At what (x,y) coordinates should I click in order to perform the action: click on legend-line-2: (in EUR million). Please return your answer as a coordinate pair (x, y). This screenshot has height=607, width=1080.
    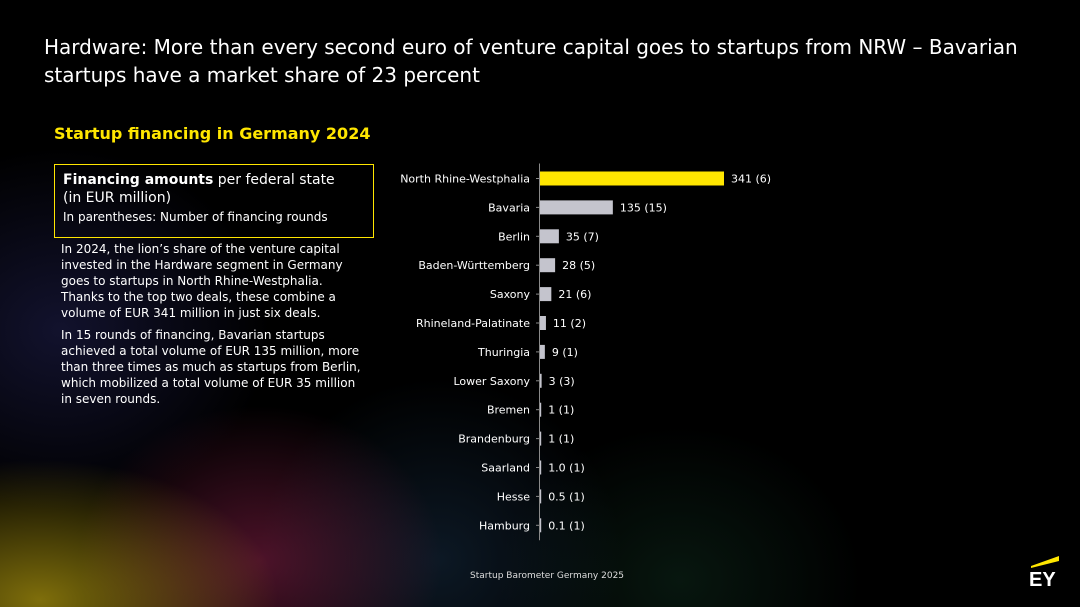
    Looking at the image, I should click on (117, 198).